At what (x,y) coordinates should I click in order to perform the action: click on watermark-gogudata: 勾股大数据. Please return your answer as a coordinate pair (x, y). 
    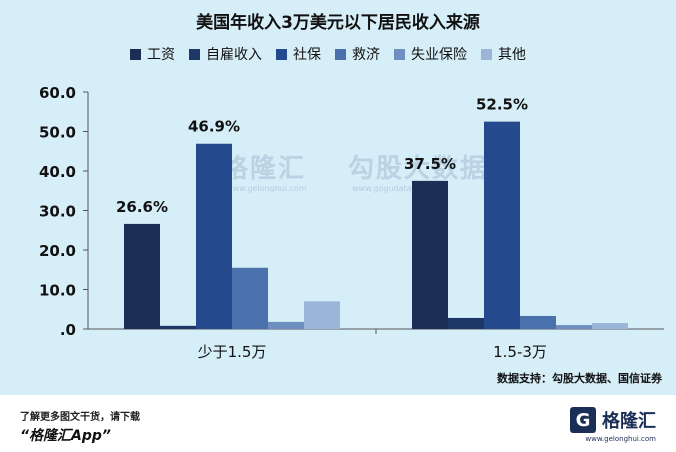
    Looking at the image, I should click on (418, 169).